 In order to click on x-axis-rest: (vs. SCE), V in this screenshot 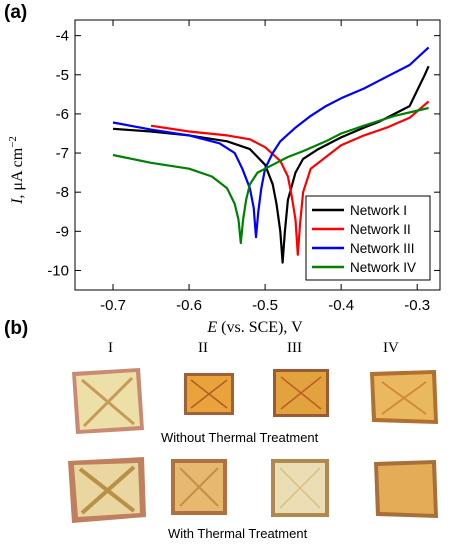, I will do `click(260, 327)`.